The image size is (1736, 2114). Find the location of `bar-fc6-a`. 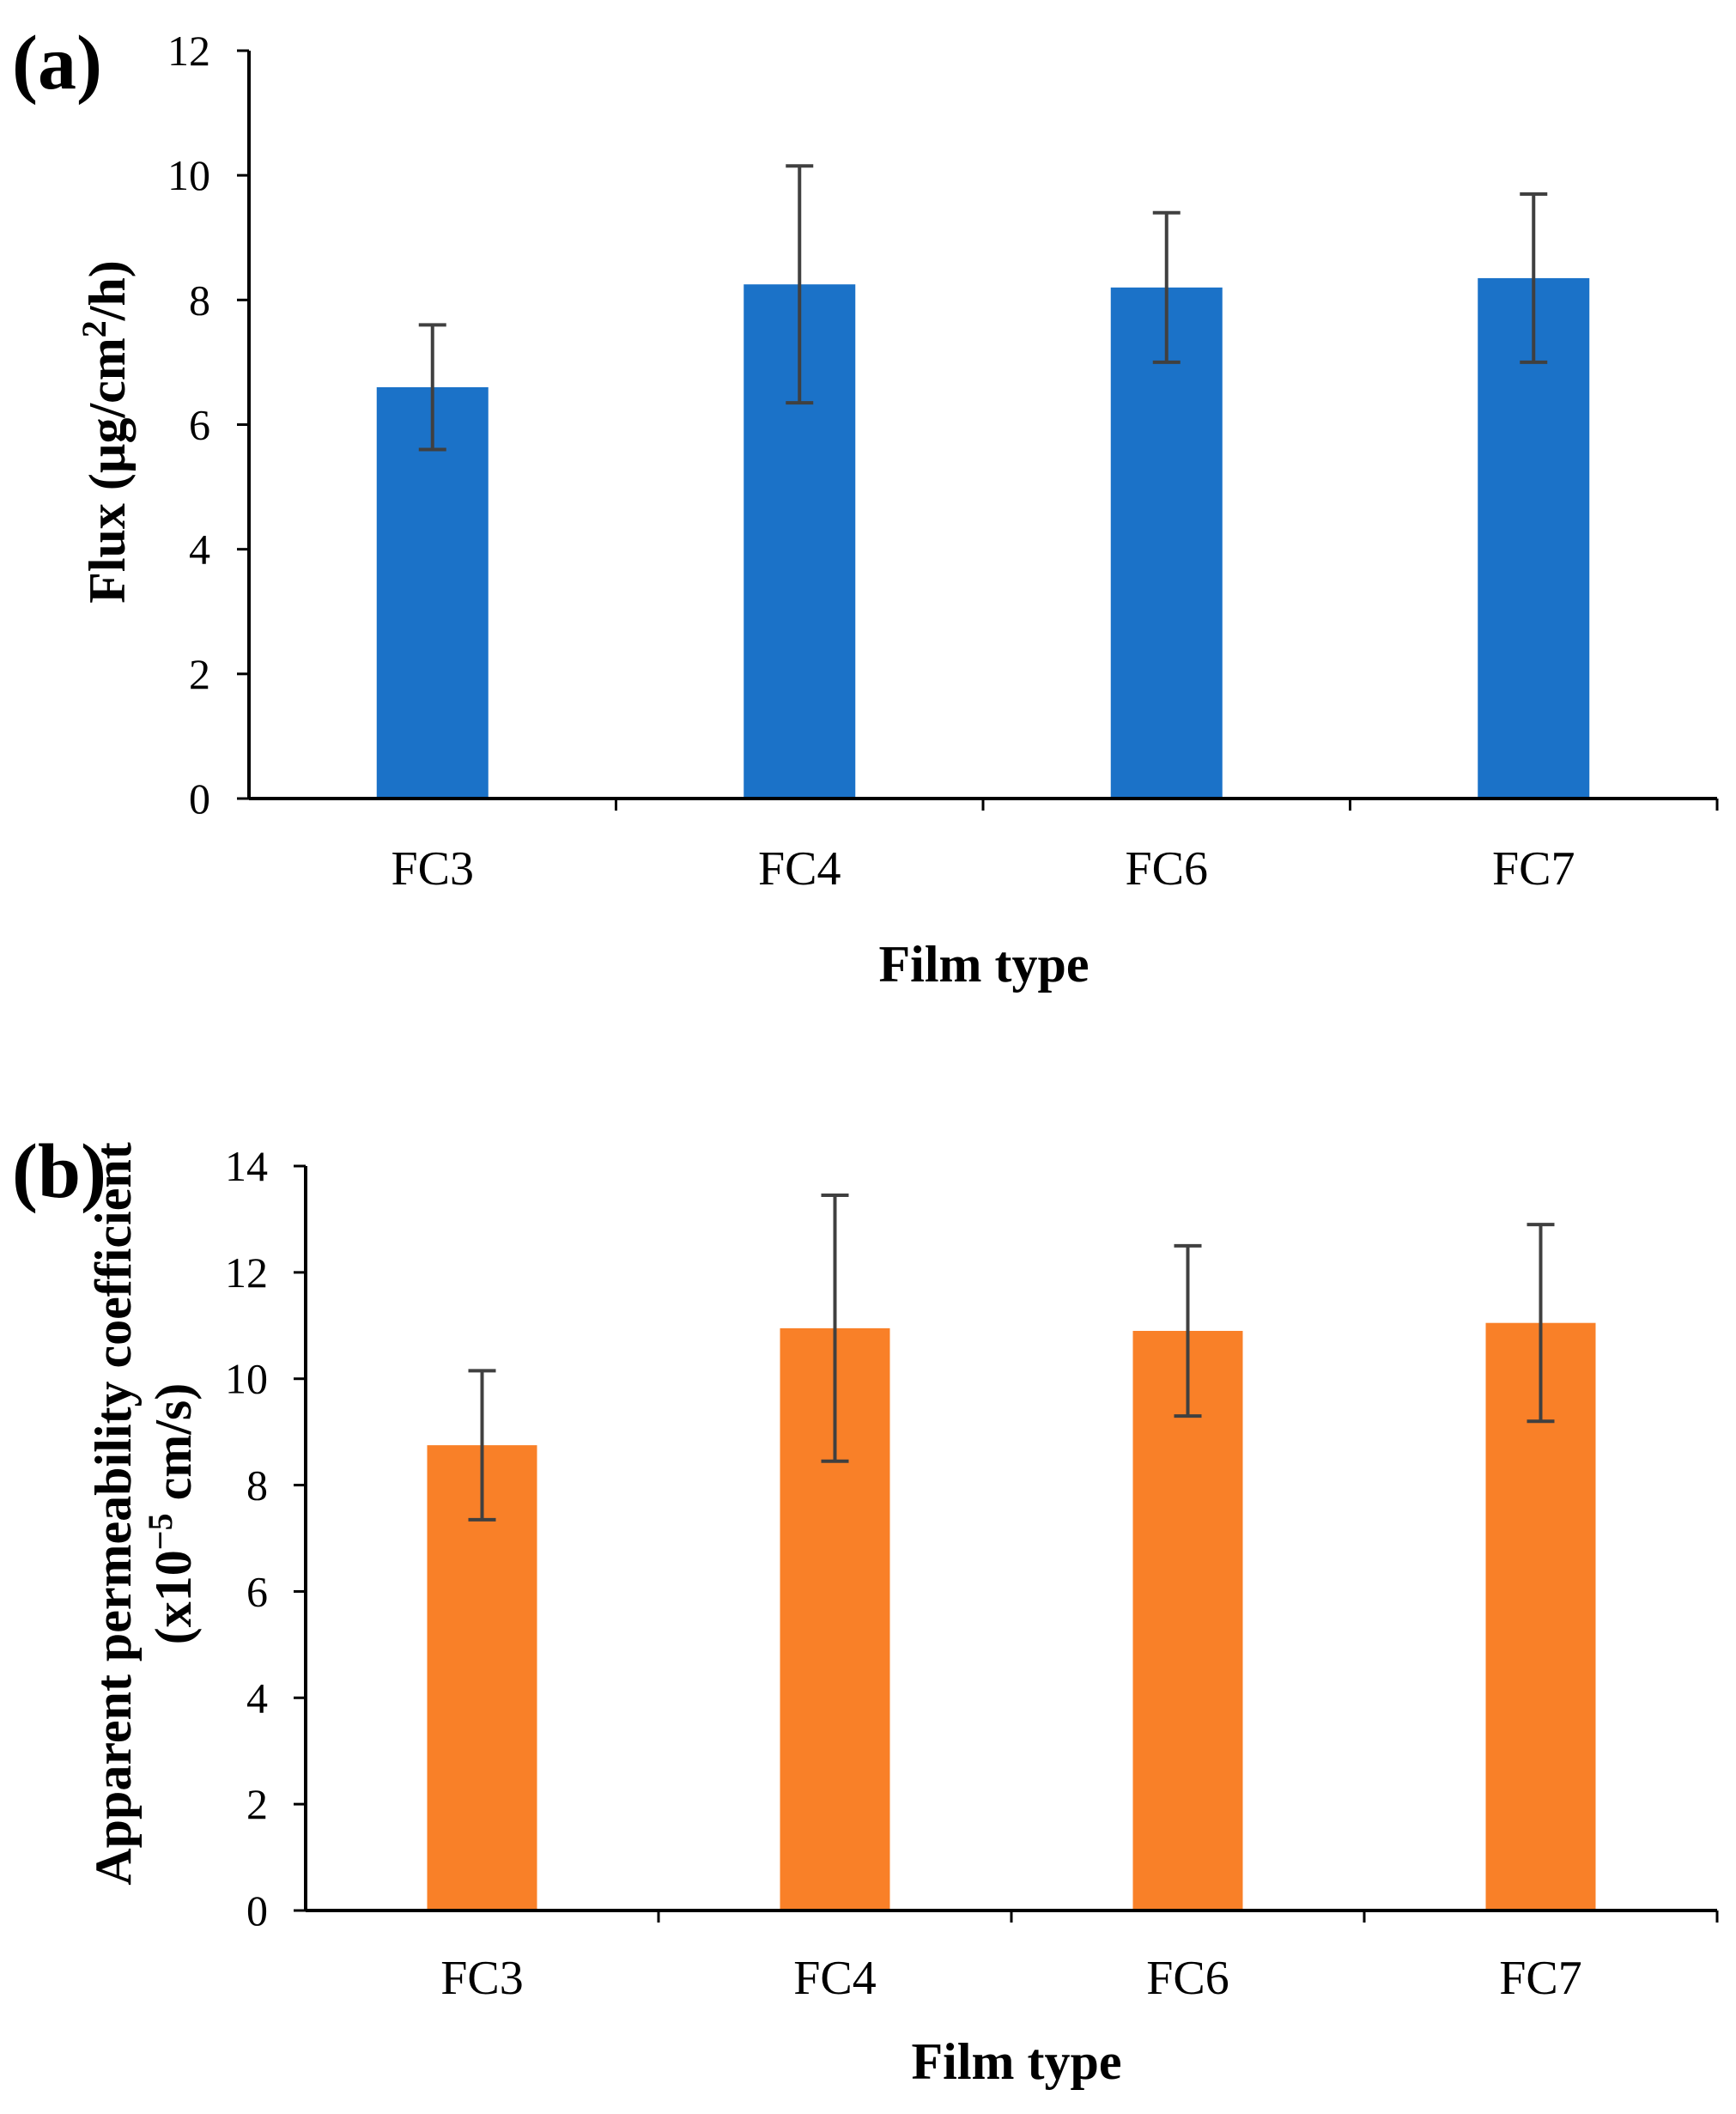

bar-fc6-a is located at coordinates (1166, 543).